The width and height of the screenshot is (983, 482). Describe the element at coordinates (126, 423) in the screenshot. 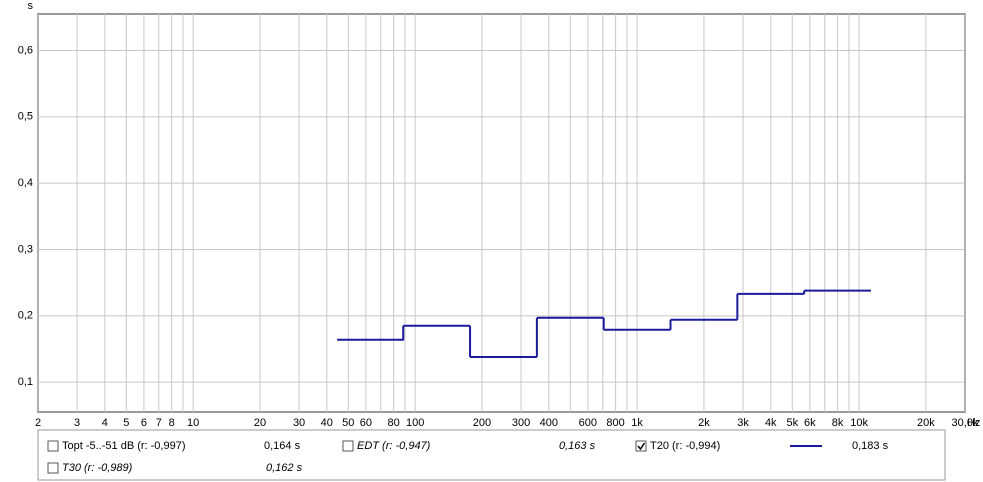

I see `x-tick-label: 5` at that location.